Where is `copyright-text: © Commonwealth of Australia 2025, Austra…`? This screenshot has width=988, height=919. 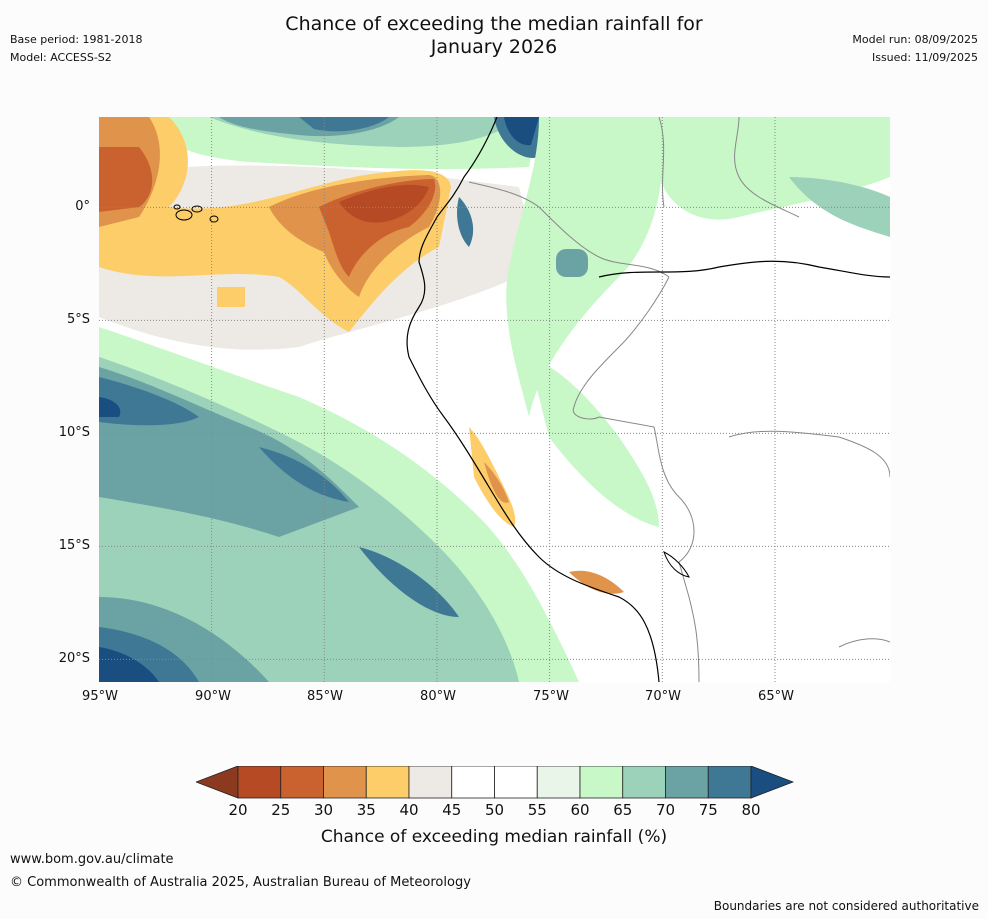
copyright-text: © Commonwealth of Australia 2025, Austra… is located at coordinates (240, 882).